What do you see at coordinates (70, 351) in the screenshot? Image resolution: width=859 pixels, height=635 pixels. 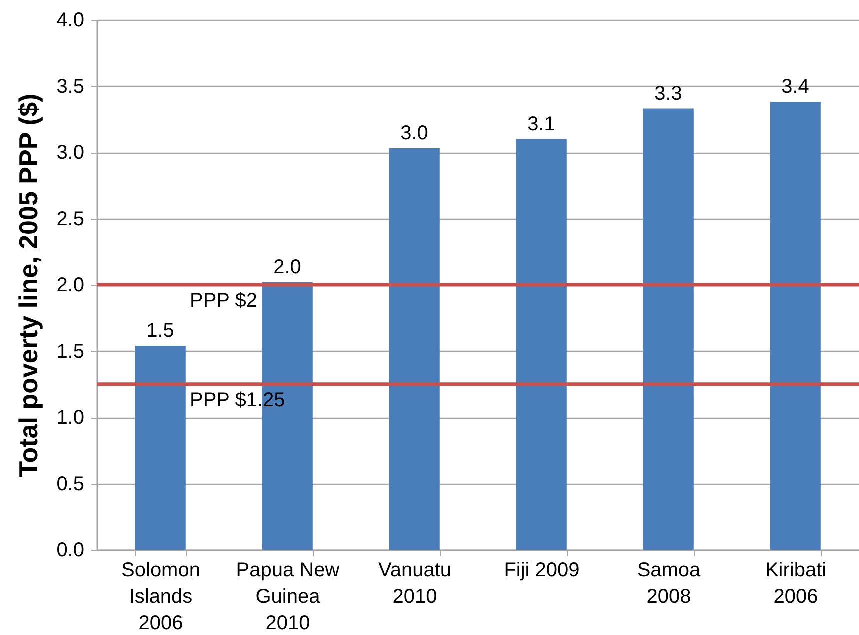 I see `y-tick-label: 1.5` at bounding box center [70, 351].